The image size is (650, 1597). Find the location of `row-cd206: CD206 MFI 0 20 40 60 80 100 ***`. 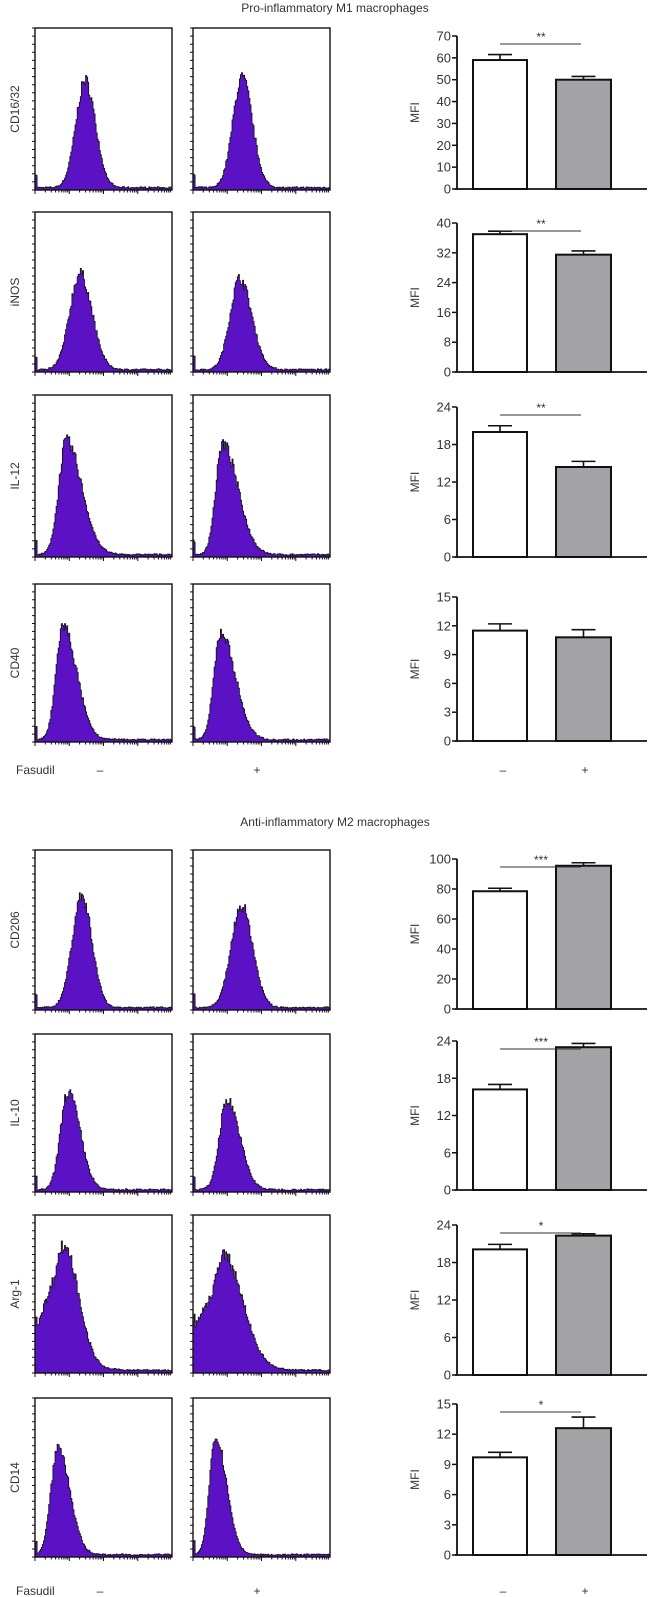

row-cd206: CD206 MFI 0 20 40 60 80 100 *** is located at coordinates (327, 933).